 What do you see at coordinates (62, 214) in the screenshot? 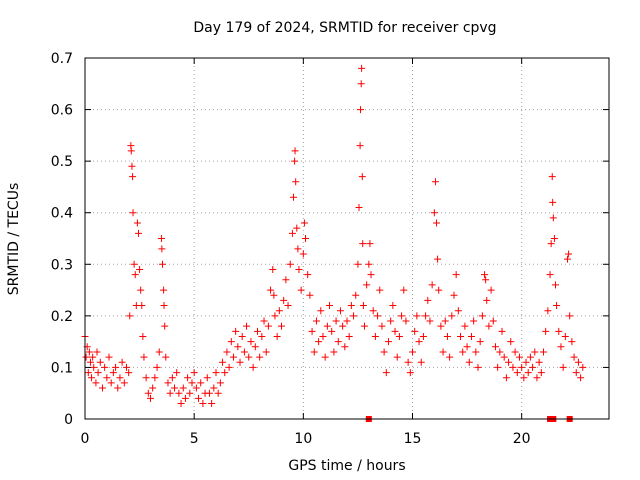
I see `y-tick-label: 0.4` at bounding box center [62, 214].